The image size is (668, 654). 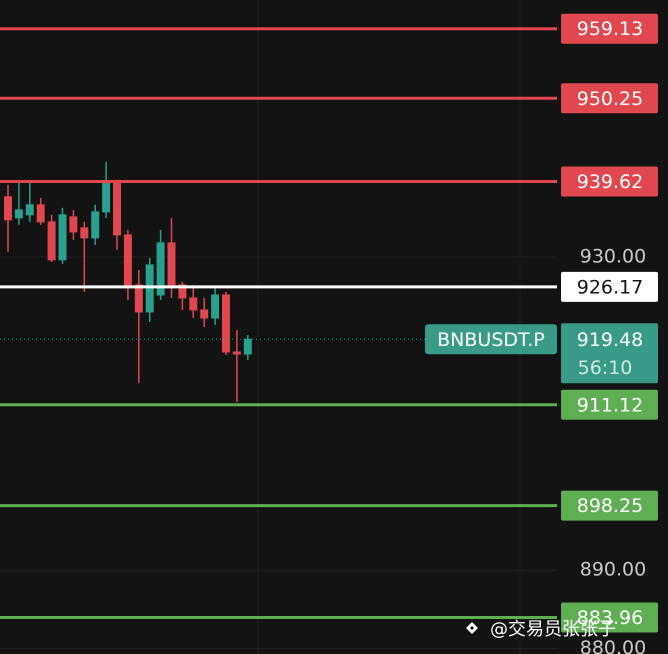 I want to click on symbol-box, so click(x=491, y=339).